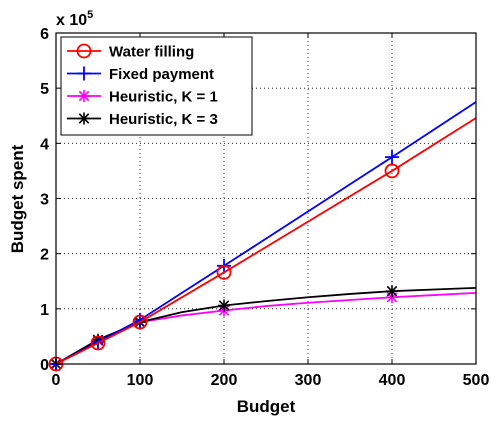  What do you see at coordinates (44, 144) in the screenshot?
I see `y-tick-label: 4` at bounding box center [44, 144].